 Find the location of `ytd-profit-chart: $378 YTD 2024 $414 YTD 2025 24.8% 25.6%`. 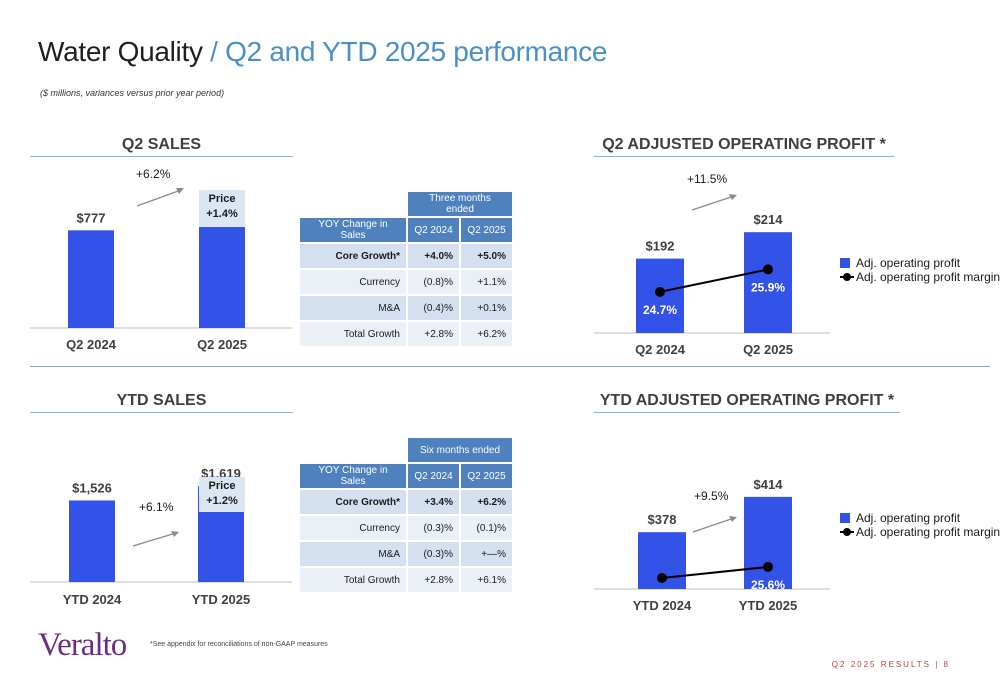

ytd-profit-chart: $378 YTD 2024 $414 YTD 2025 24.8% 25.6% is located at coordinates (712, 545).